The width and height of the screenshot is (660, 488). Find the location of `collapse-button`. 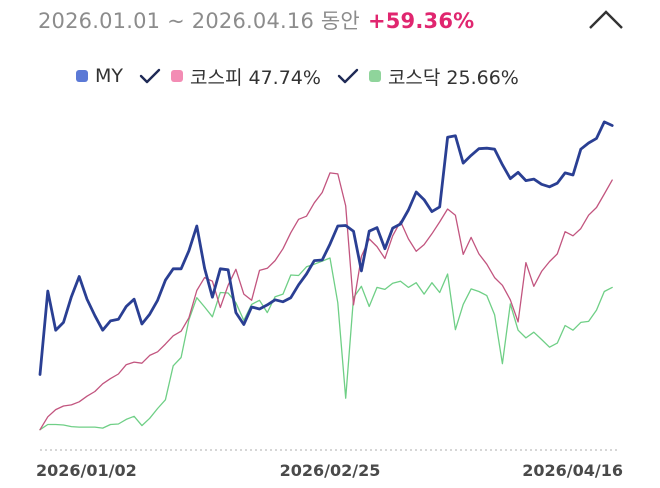

collapse-button is located at coordinates (606, 19).